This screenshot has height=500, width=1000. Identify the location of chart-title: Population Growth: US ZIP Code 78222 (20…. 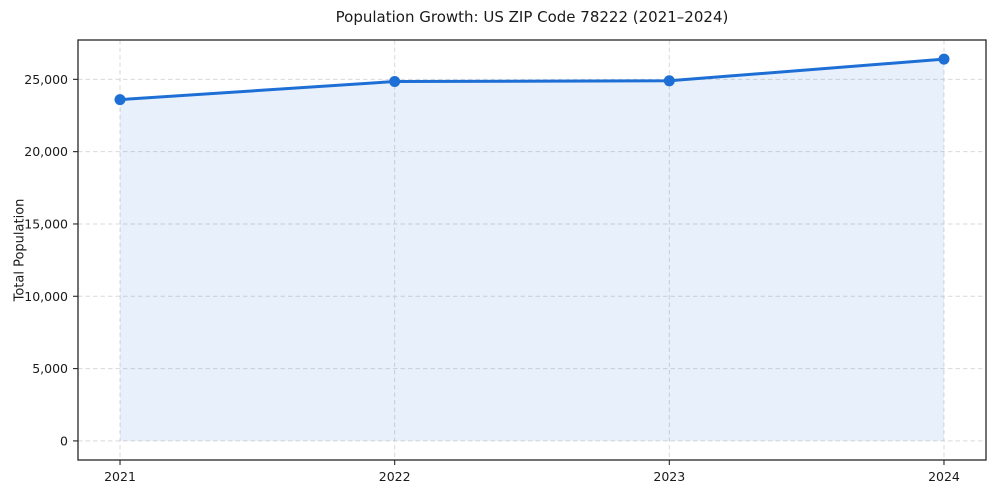
(532, 17).